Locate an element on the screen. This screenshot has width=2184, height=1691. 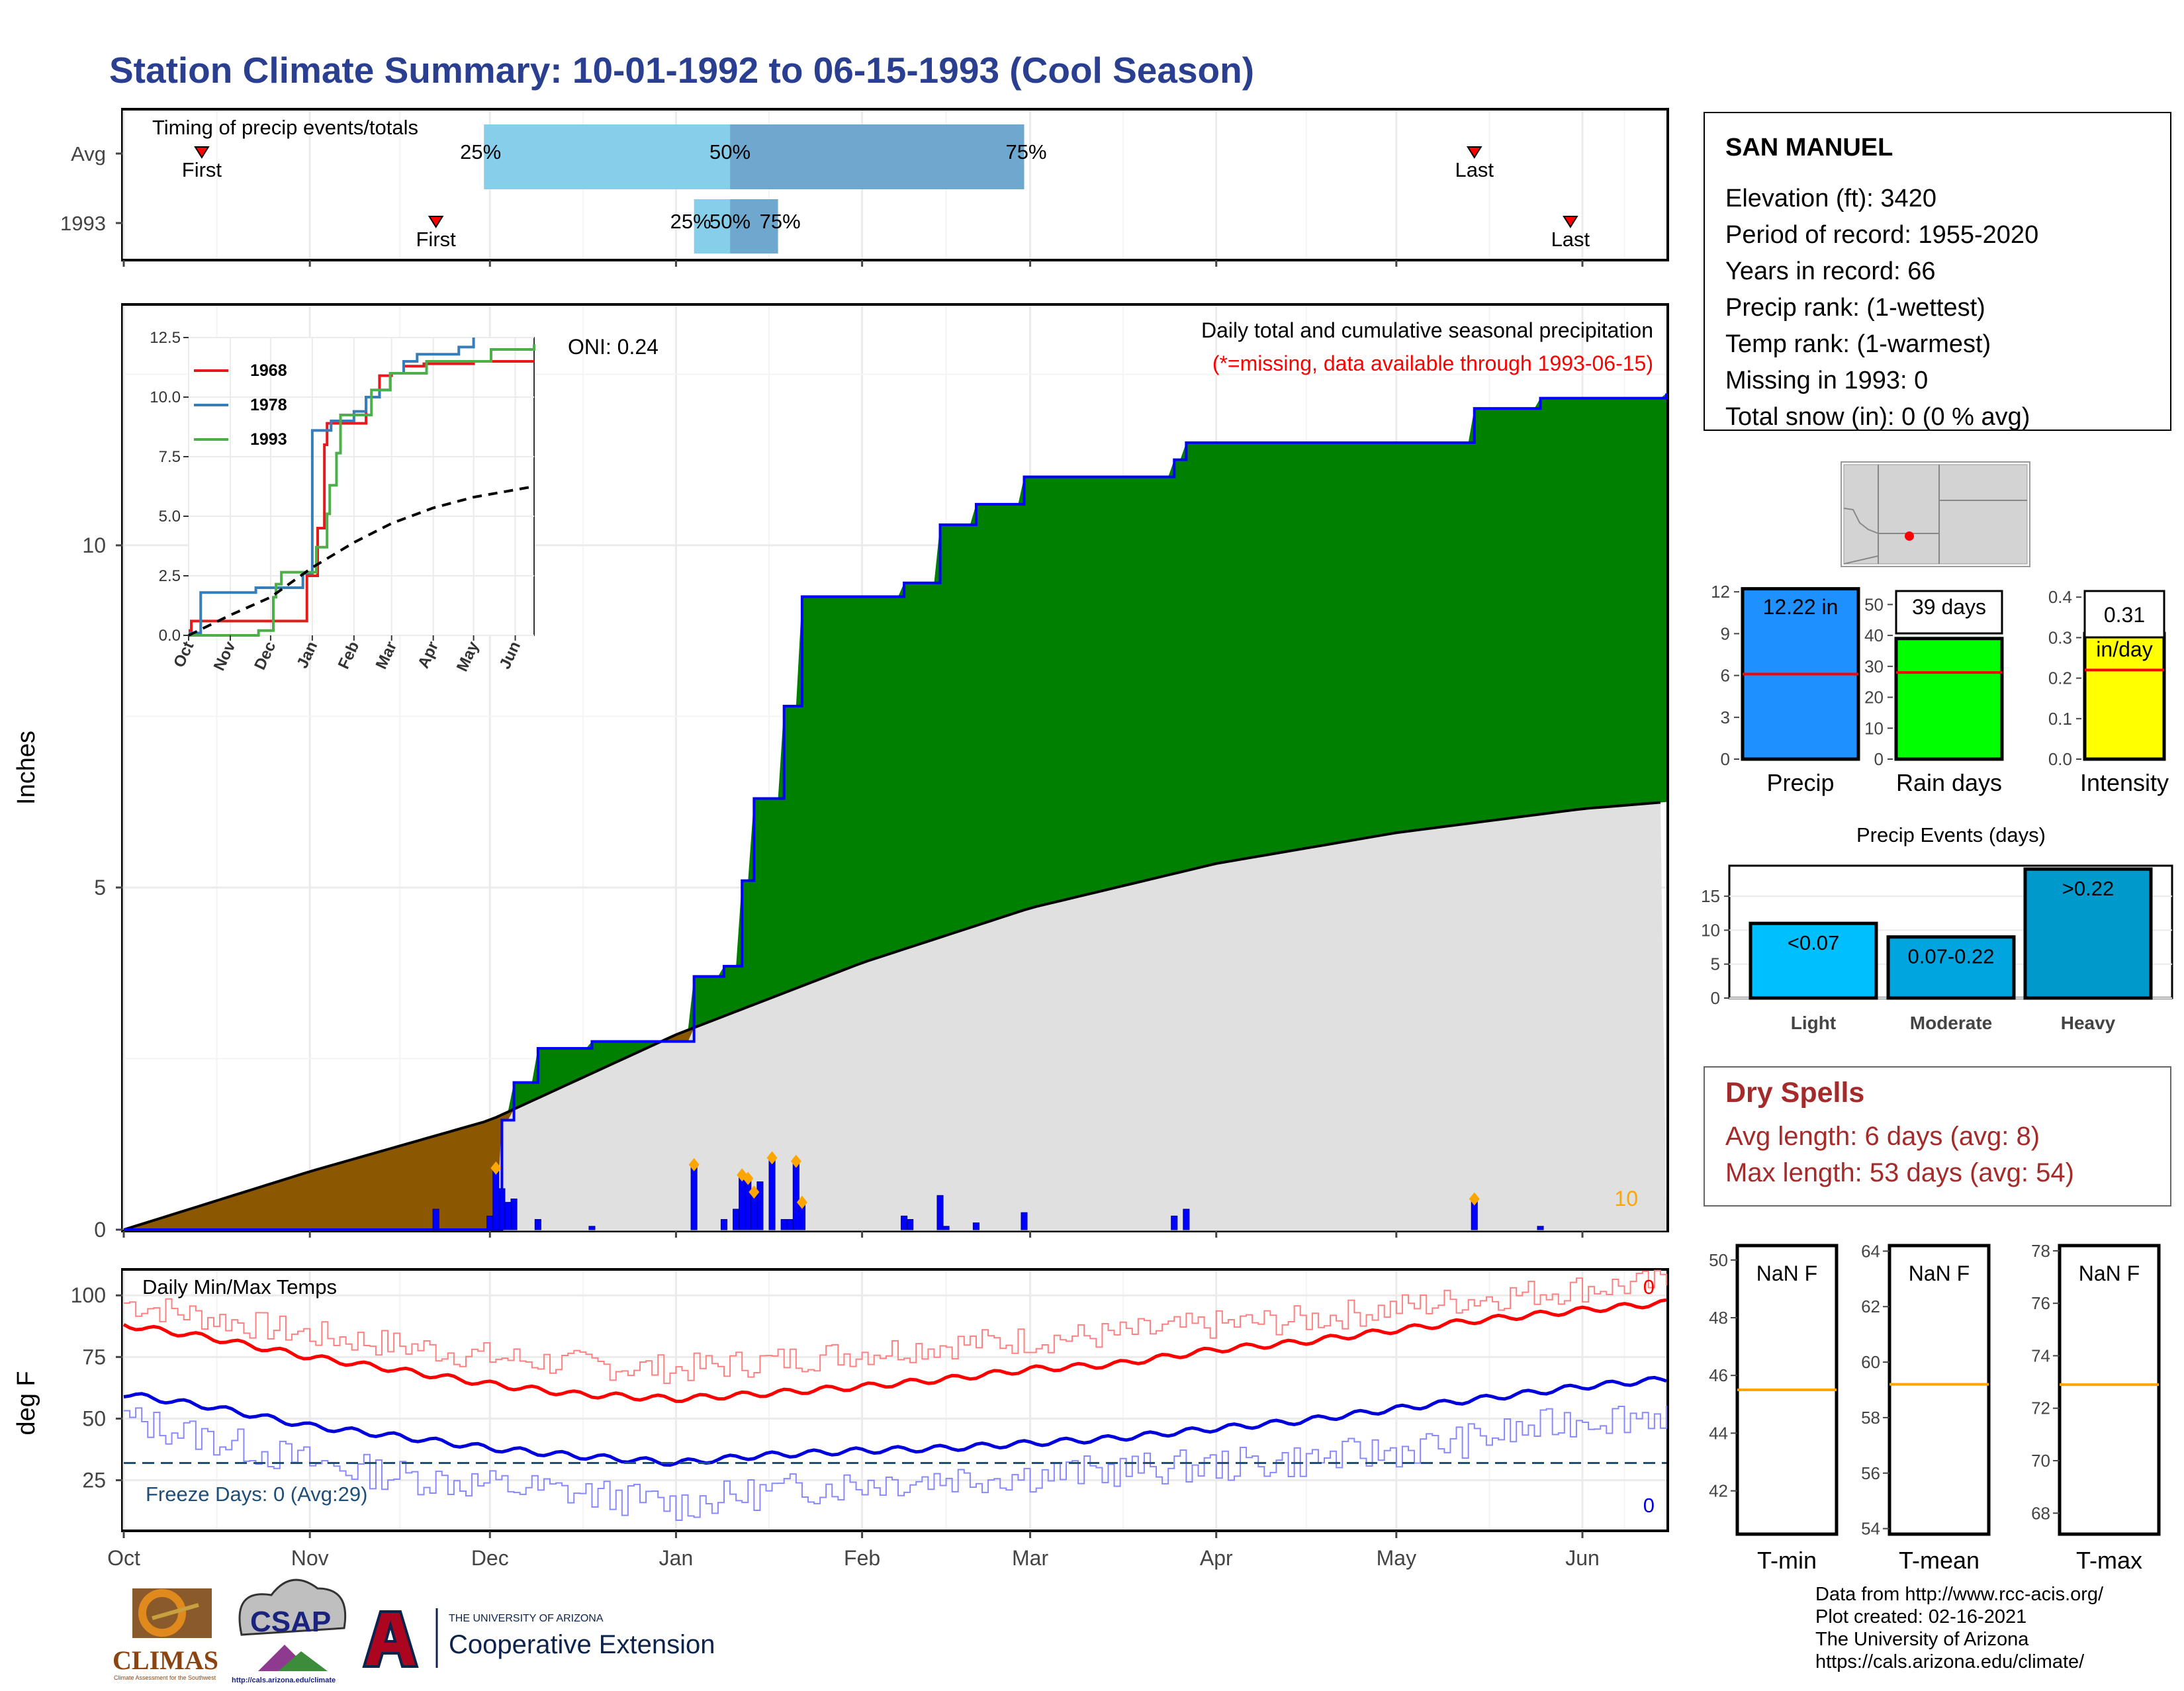
total-y-tick-label: 0.1 is located at coordinates (2060, 719).